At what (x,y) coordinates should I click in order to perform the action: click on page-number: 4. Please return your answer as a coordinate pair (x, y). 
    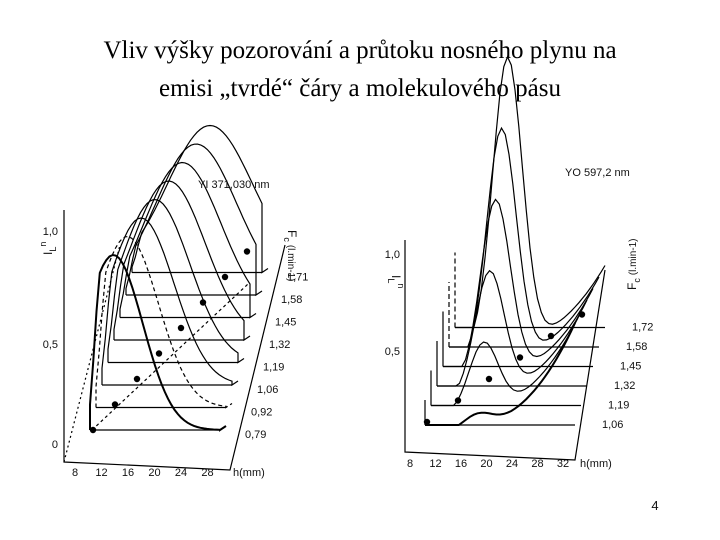
    Looking at the image, I should click on (654, 505).